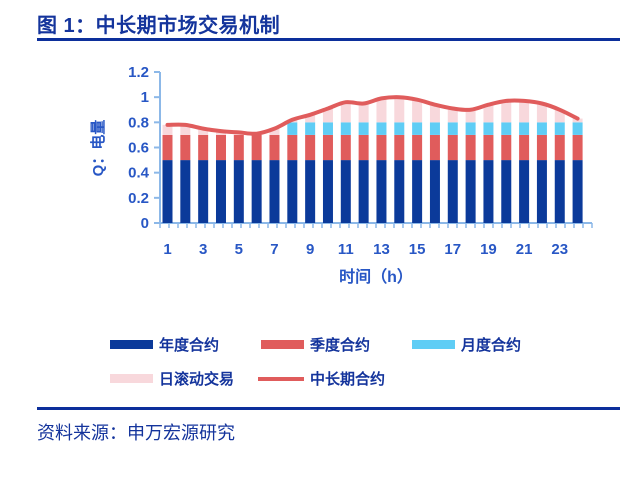  I want to click on legend-item-日滚动交易: 日滚动交易, so click(172, 378).